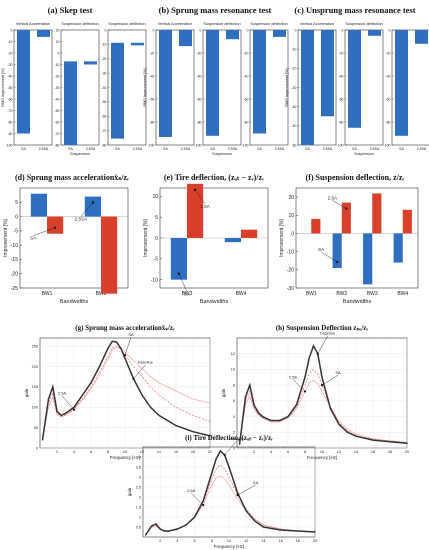 Image resolution: width=429 pixels, height=550 pixels. Describe the element at coordinates (36, 428) in the screenshot. I see `ytick-label: 50` at that location.